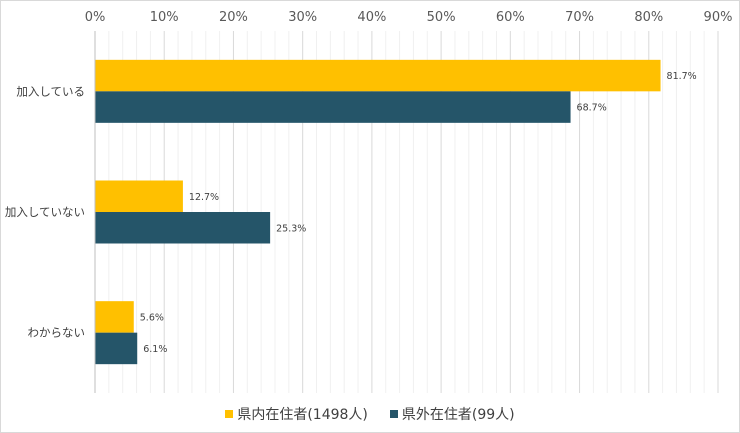  Describe the element at coordinates (510, 17) in the screenshot. I see `x-tick-label: 60%` at that location.